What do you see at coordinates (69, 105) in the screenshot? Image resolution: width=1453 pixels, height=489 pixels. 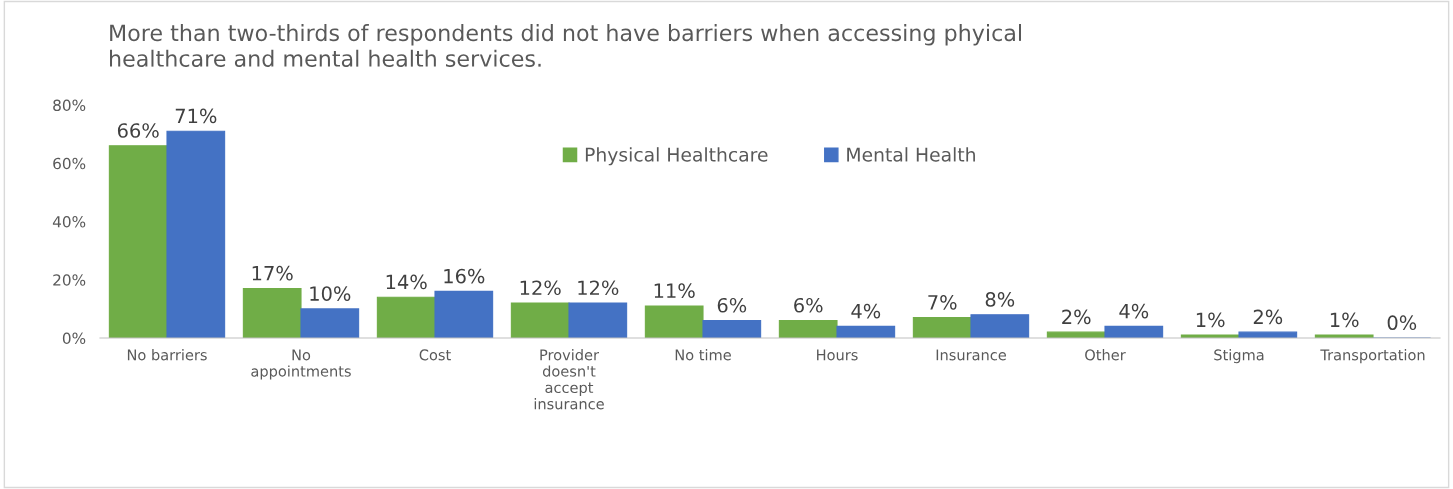 I see `y-tick-label: 80%` at bounding box center [69, 105].